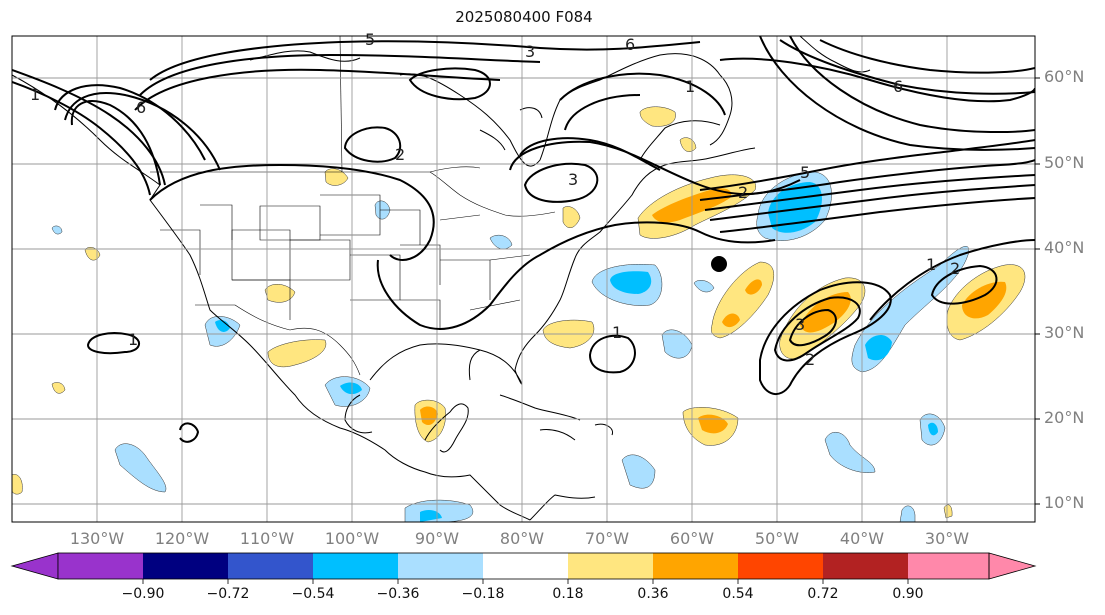 The image size is (1105, 615). What do you see at coordinates (313, 594) in the screenshot?
I see `colorbar-tick-label: −0.54` at bounding box center [313, 594].